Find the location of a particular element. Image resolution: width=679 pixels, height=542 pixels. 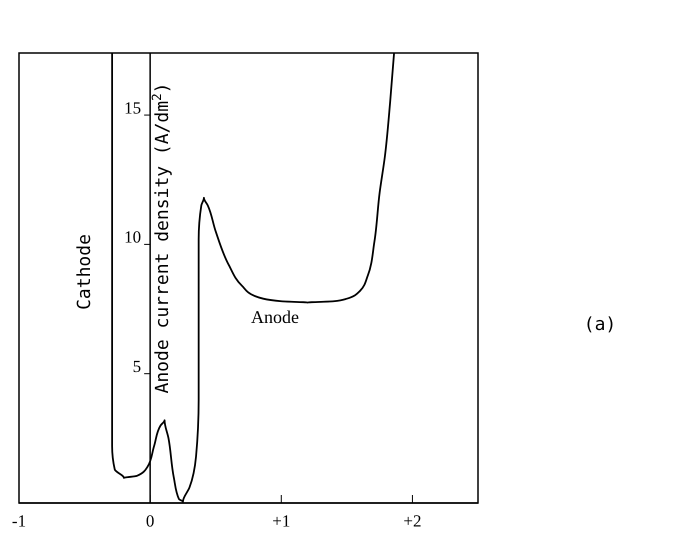

x-tick-label: +2 is located at coordinates (412, 520).